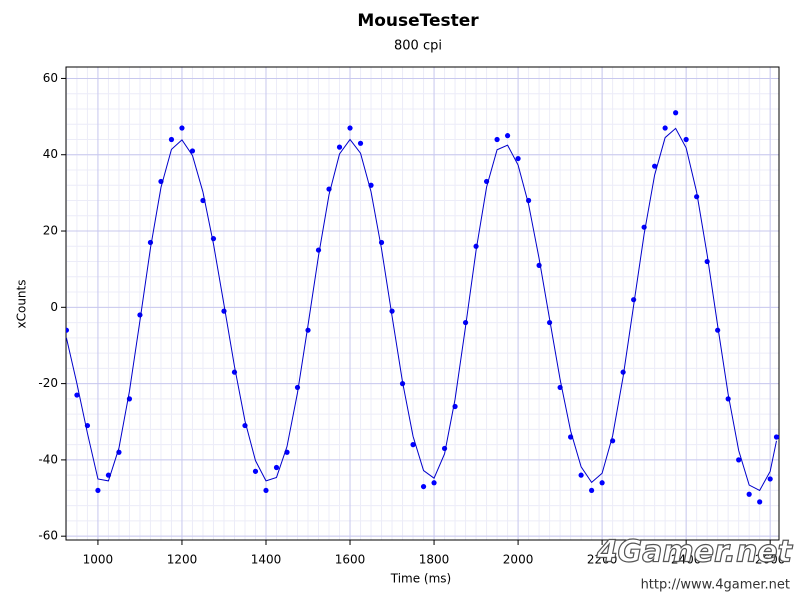 The width and height of the screenshot is (800, 600). What do you see at coordinates (418, 21) in the screenshot?
I see `chart-title: MouseTester` at bounding box center [418, 21].